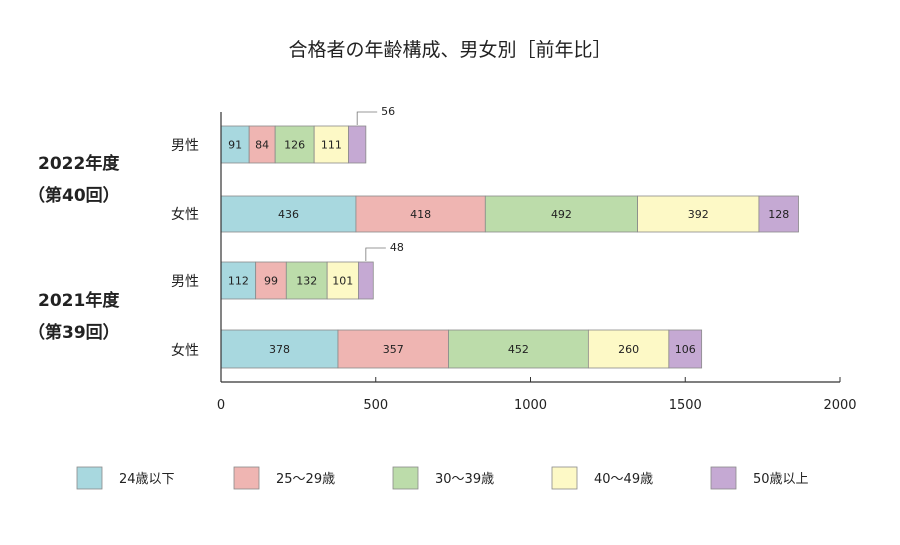 The image size is (900, 545). I want to click on x-tick-label: 1500, so click(685, 405).